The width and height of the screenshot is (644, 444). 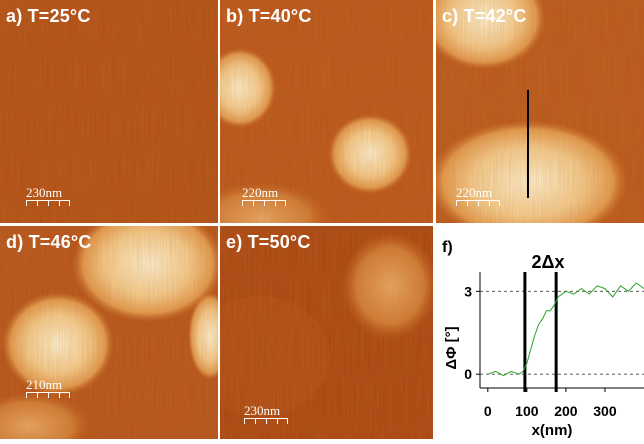 I want to click on chart-x-label: x(nm), so click(x=552, y=430).